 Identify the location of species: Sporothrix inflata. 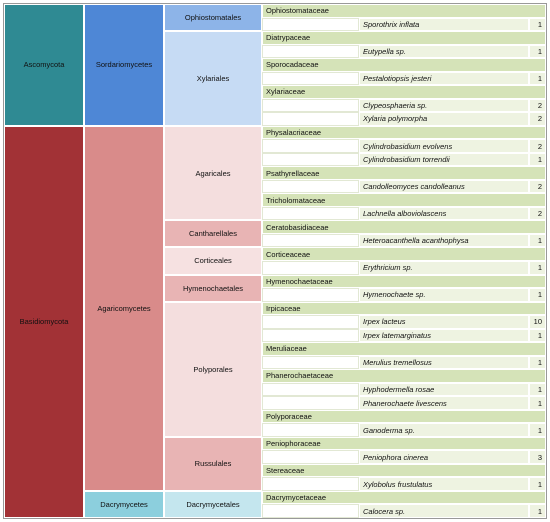
(444, 24).